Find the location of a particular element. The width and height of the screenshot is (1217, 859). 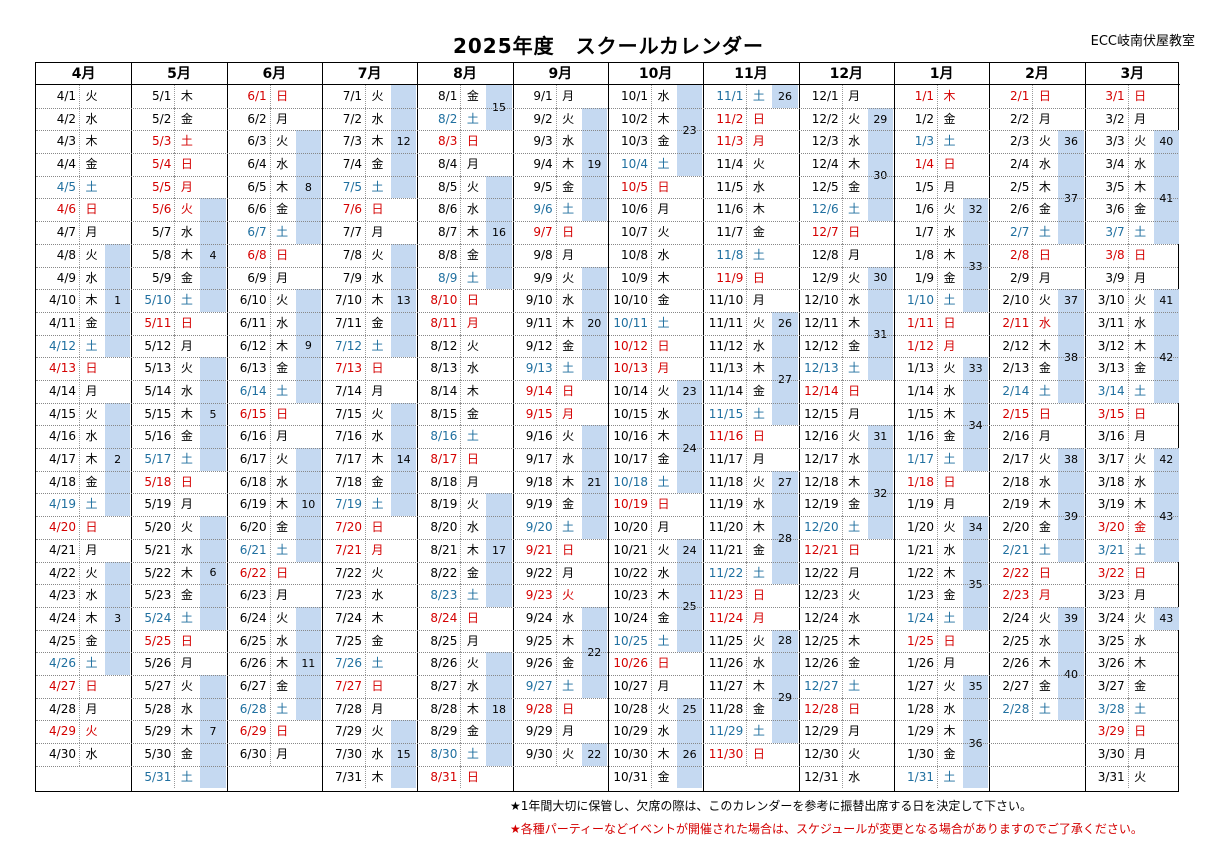

day-date: 9/16 is located at coordinates (539, 436).